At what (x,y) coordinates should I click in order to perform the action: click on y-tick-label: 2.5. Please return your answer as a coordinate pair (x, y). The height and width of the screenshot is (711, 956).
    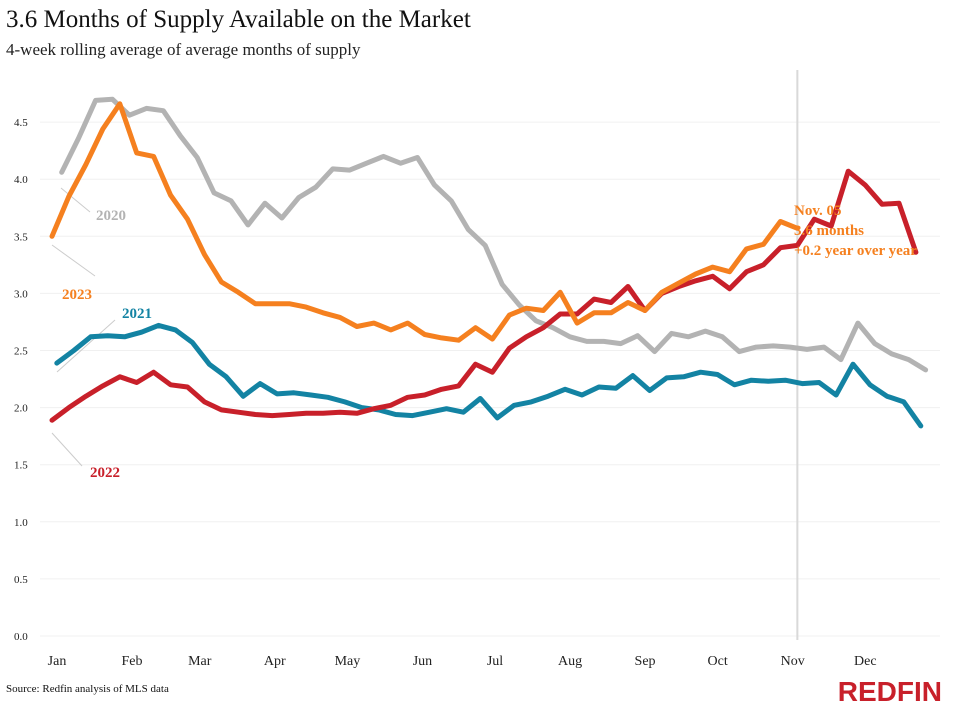
    Looking at the image, I should click on (21, 352).